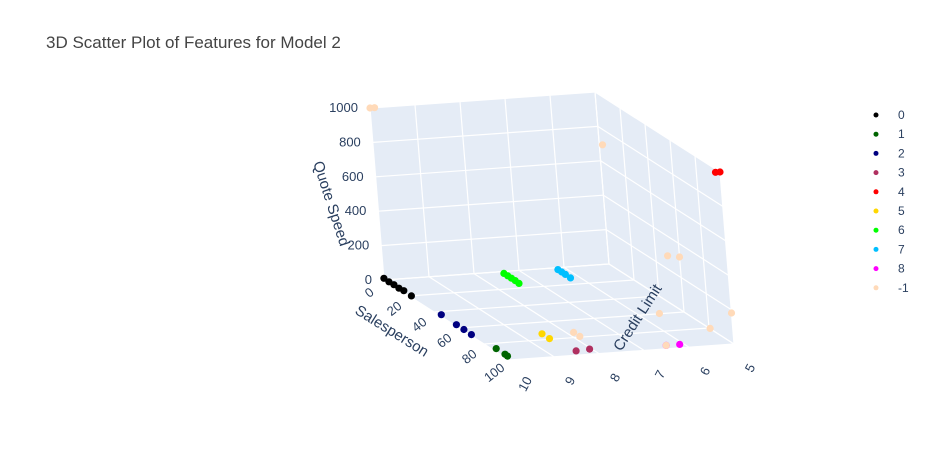 The image size is (928, 450). Describe the element at coordinates (889, 211) in the screenshot. I see `legend-item: 5` at that location.